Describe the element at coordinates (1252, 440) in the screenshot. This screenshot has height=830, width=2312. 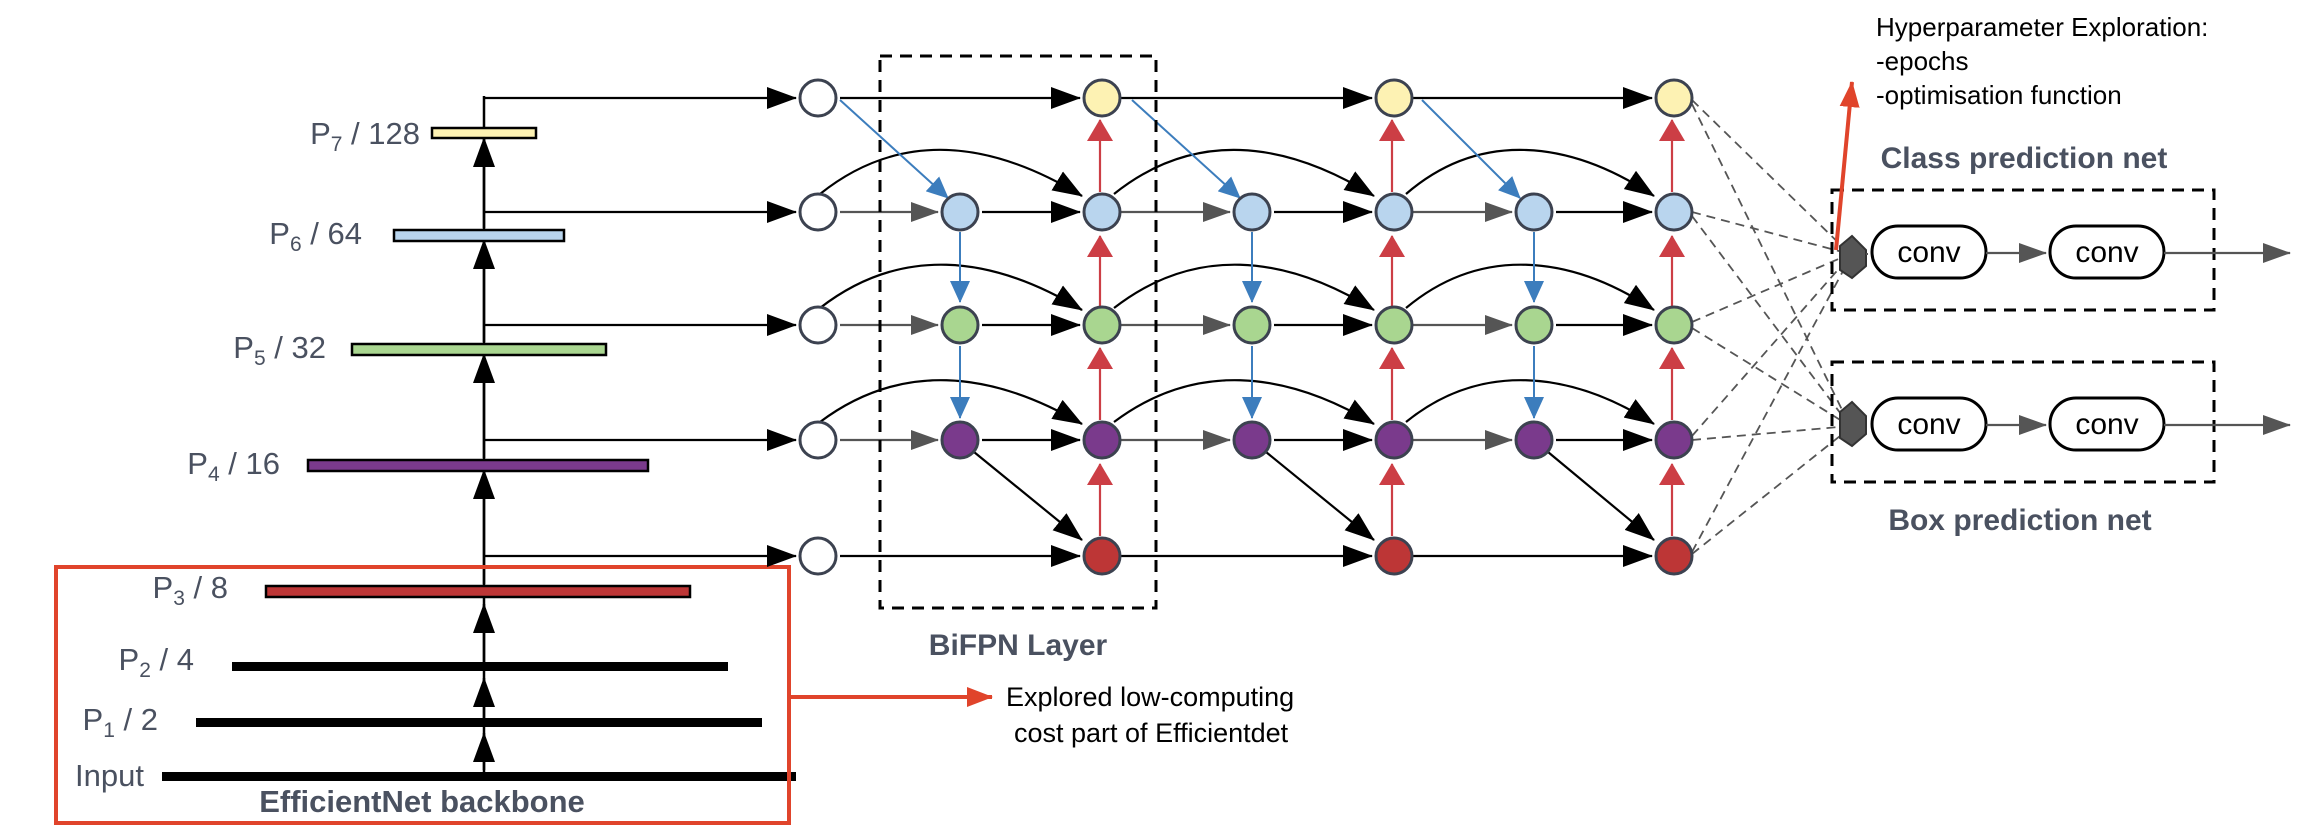
I see `node-s2-mid-p4` at that location.